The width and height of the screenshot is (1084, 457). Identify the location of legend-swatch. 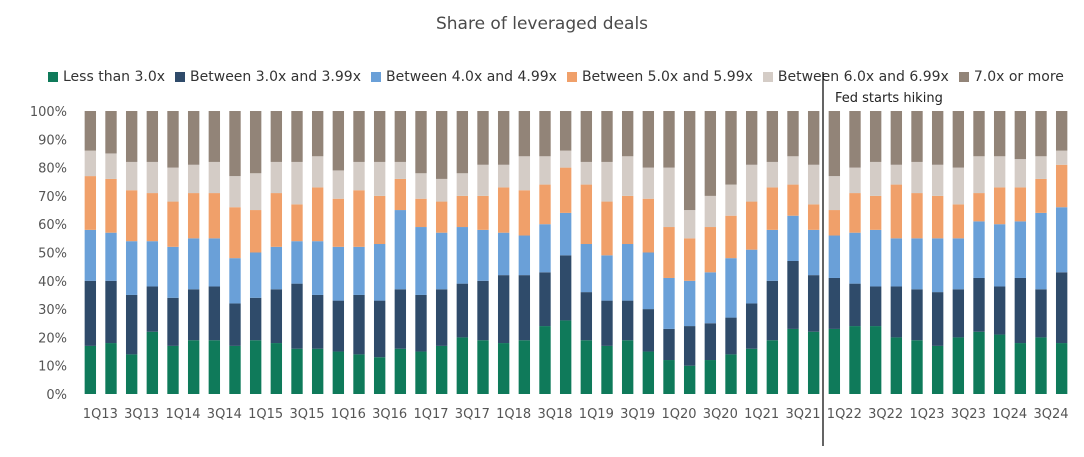
(767, 77).